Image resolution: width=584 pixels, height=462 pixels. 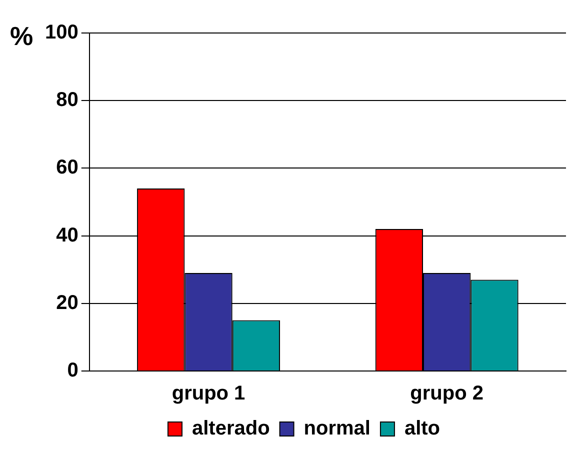 I want to click on y-tick-label: 40, so click(x=67, y=235).